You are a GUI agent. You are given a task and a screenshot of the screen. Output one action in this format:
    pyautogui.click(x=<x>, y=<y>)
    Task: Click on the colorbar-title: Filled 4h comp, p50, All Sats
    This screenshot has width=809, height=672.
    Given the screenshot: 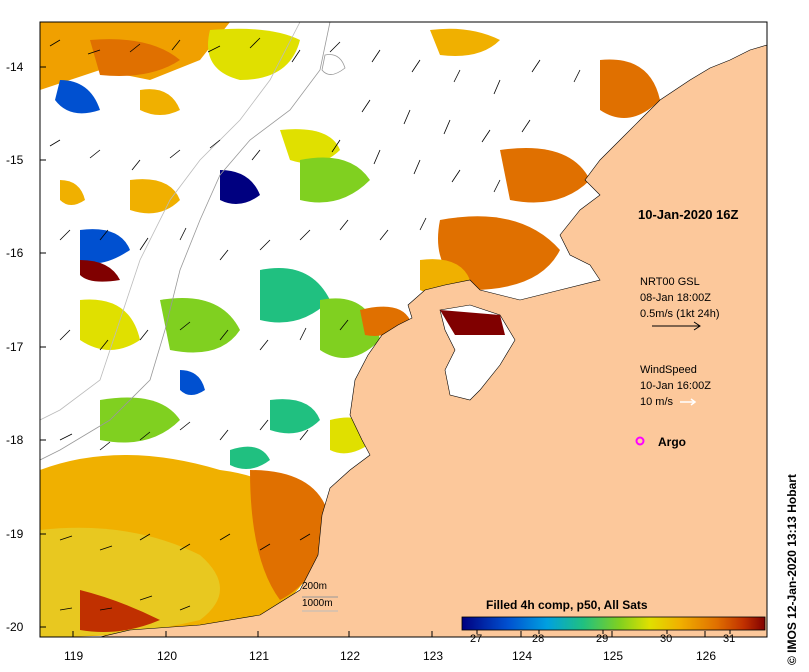 What is the action you would take?
    pyautogui.click(x=567, y=605)
    